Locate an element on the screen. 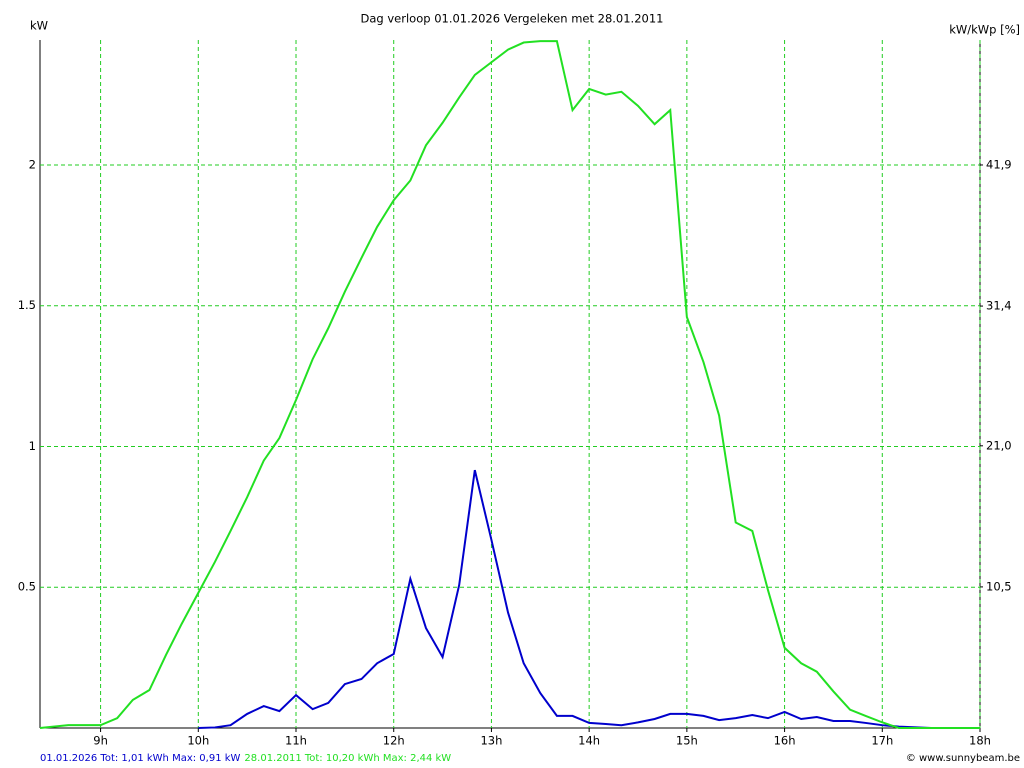 The image size is (1024, 768). y2-tick-label: 21,0 is located at coordinates (999, 445).